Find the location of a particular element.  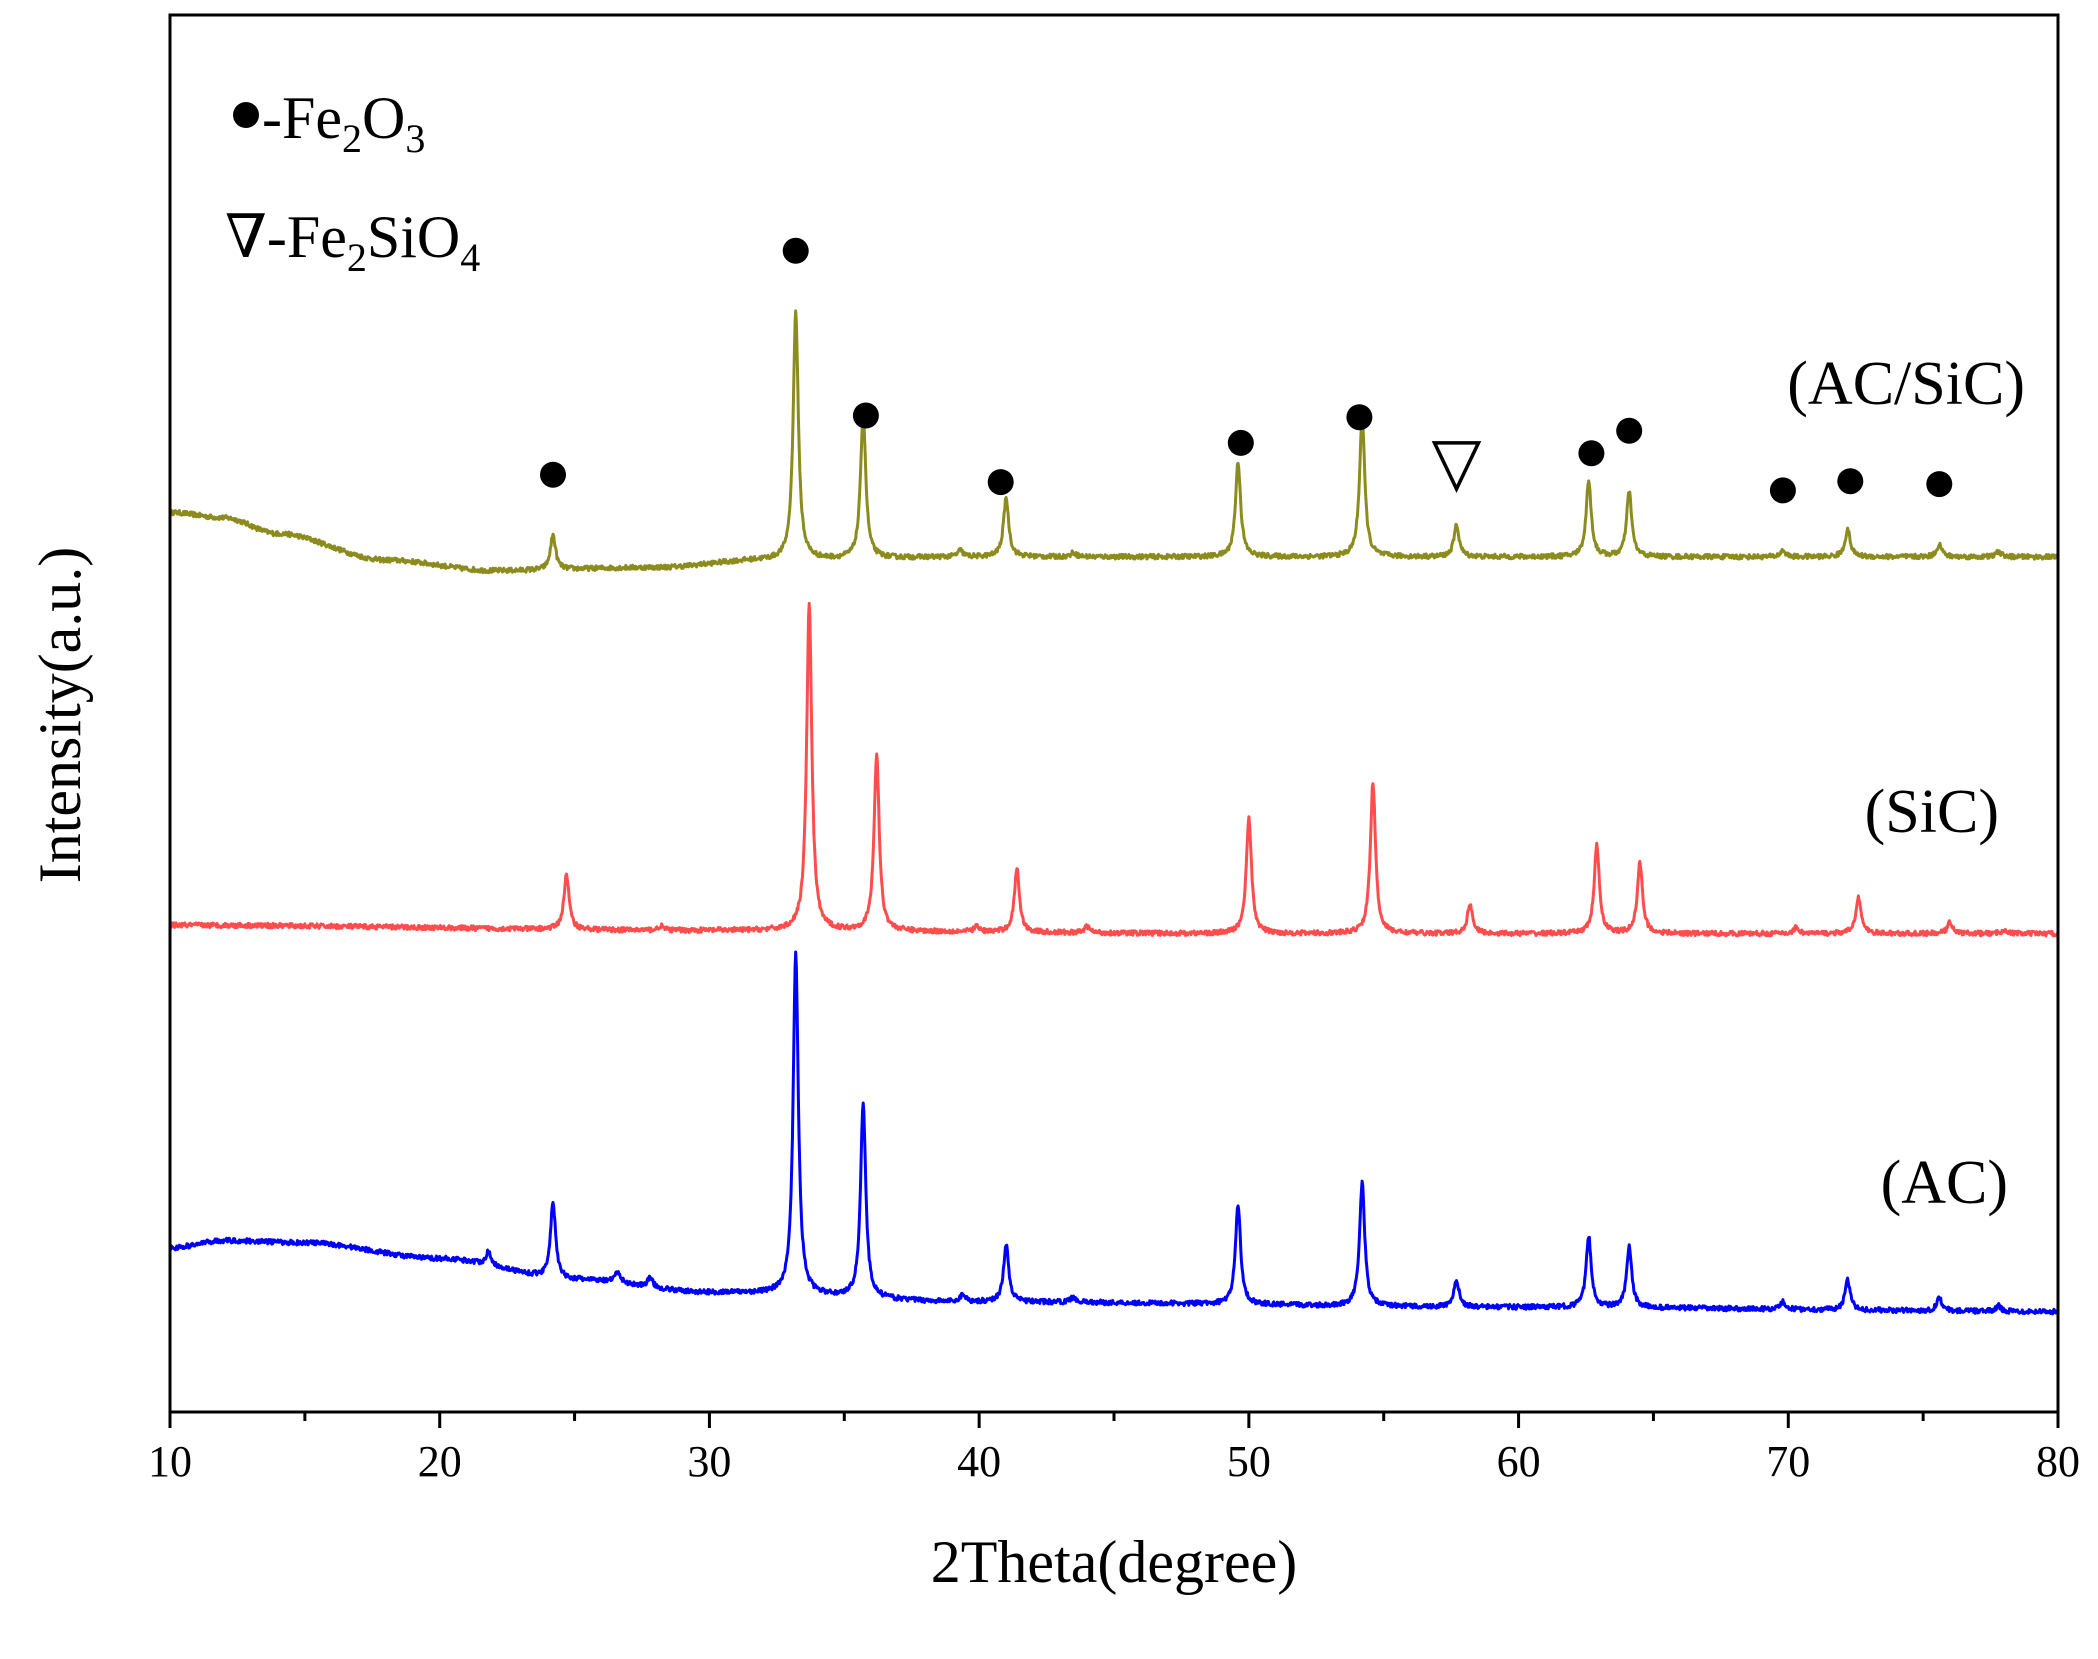

x-tick-label: 60 is located at coordinates (1519, 1461).